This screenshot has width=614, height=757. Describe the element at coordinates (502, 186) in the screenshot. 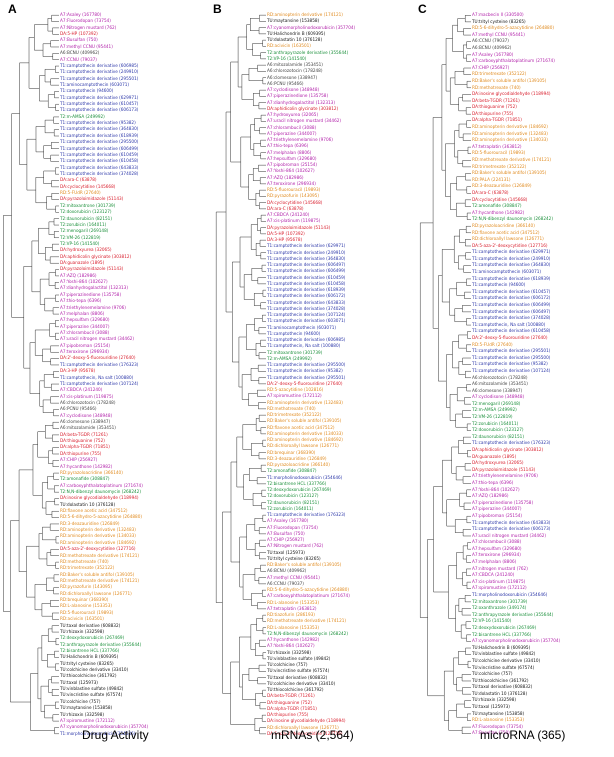

I see `leaf-label: RD:3-deazauridine (126849)` at that location.